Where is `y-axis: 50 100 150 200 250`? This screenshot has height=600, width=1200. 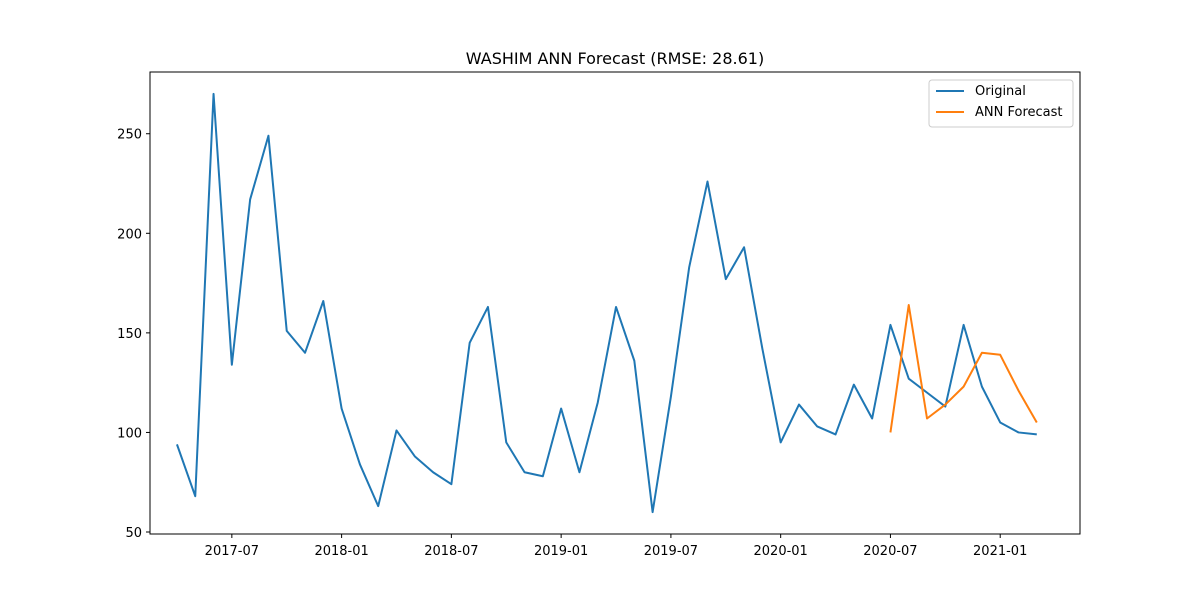 y-axis: 50 100 150 200 250 is located at coordinates (133, 334).